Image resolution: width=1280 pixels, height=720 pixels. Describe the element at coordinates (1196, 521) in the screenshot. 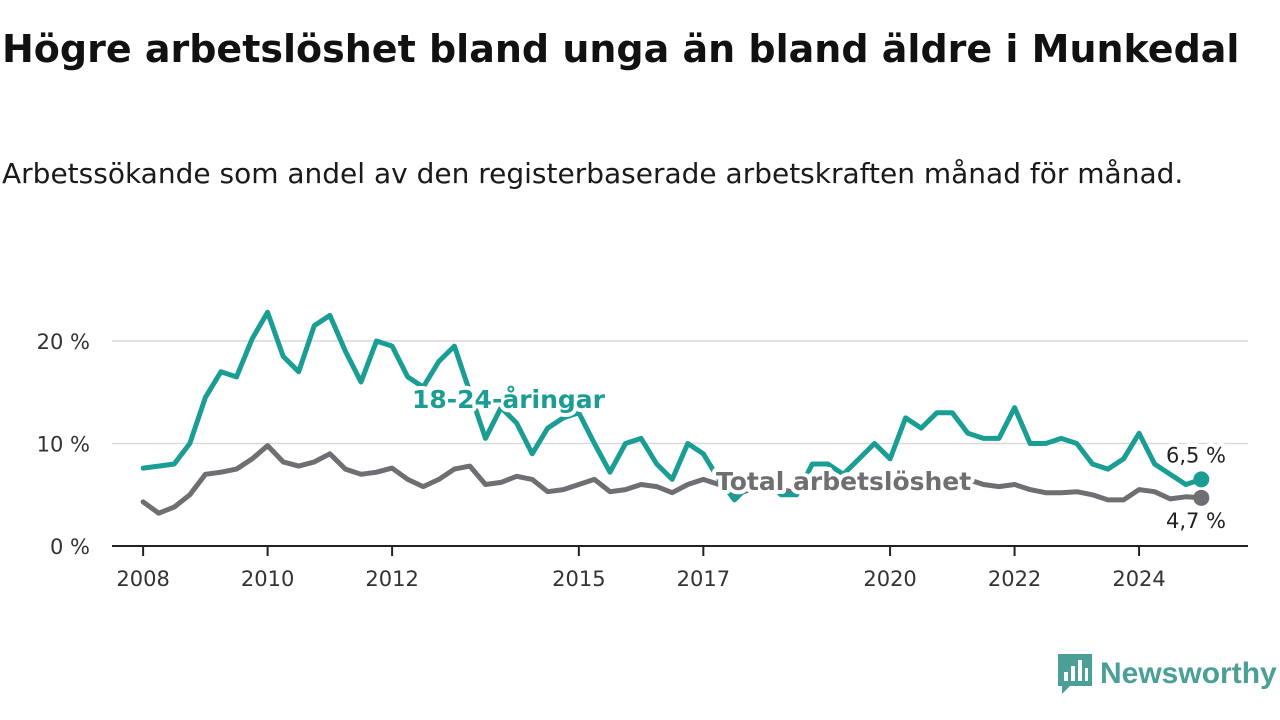

I see `total-end-label: 4,7 %` at that location.